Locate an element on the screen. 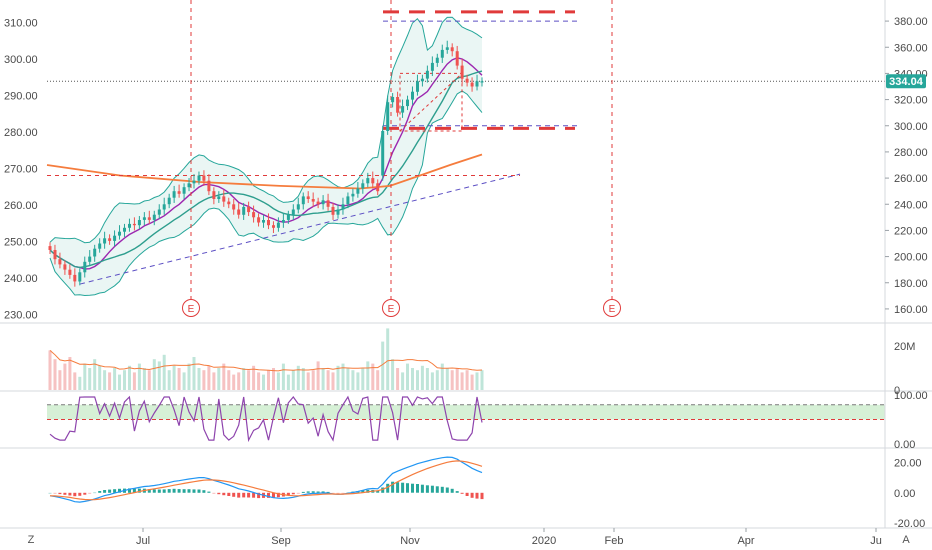 This screenshot has height=550, width=932. right-tick-label: 320.00 is located at coordinates (911, 101).